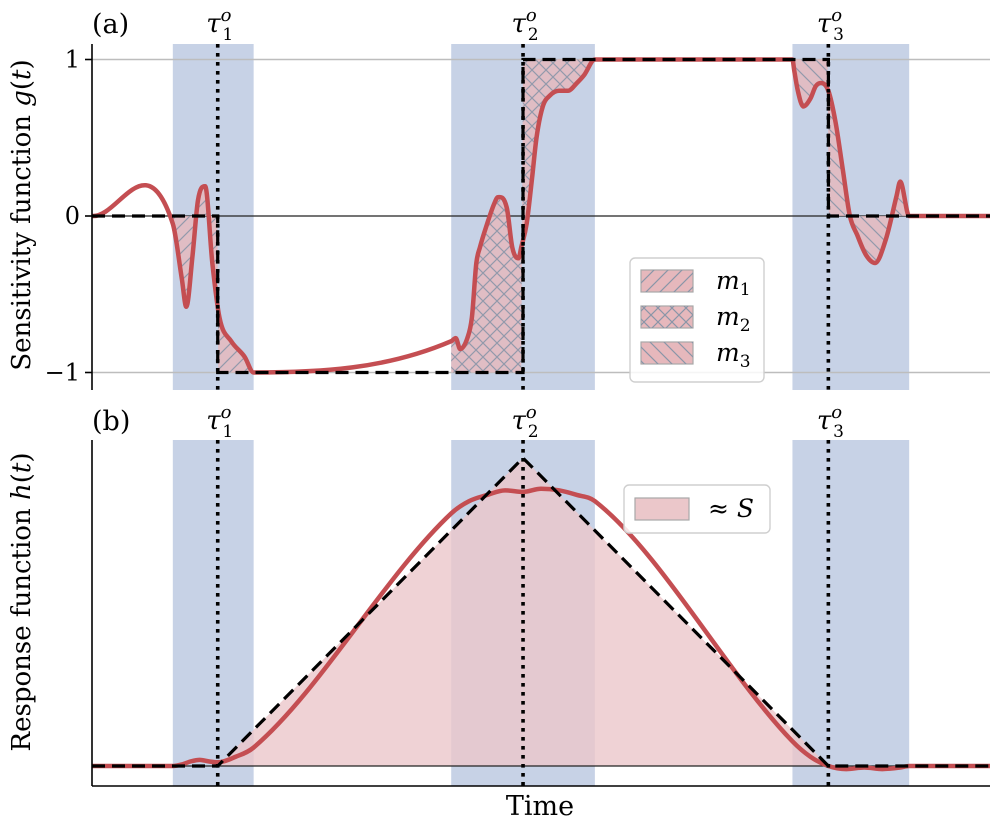 This screenshot has width=997, height=830. I want to click on legend-b: ≈ S, so click(697, 509).